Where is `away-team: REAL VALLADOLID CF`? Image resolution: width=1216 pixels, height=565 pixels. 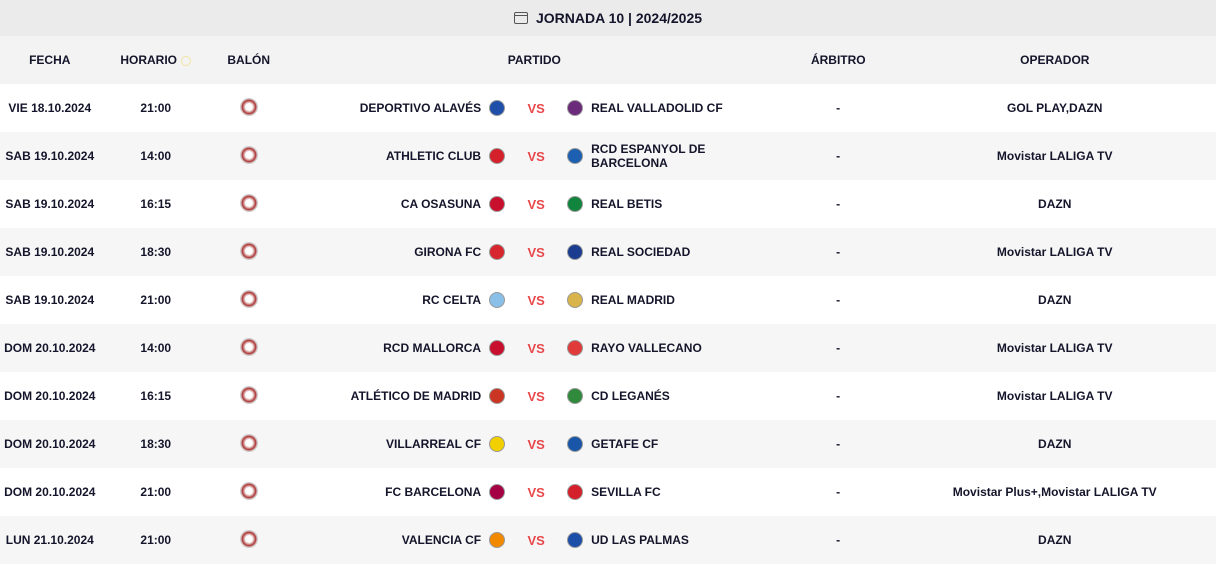 away-team: REAL VALLADOLID CF is located at coordinates (657, 108).